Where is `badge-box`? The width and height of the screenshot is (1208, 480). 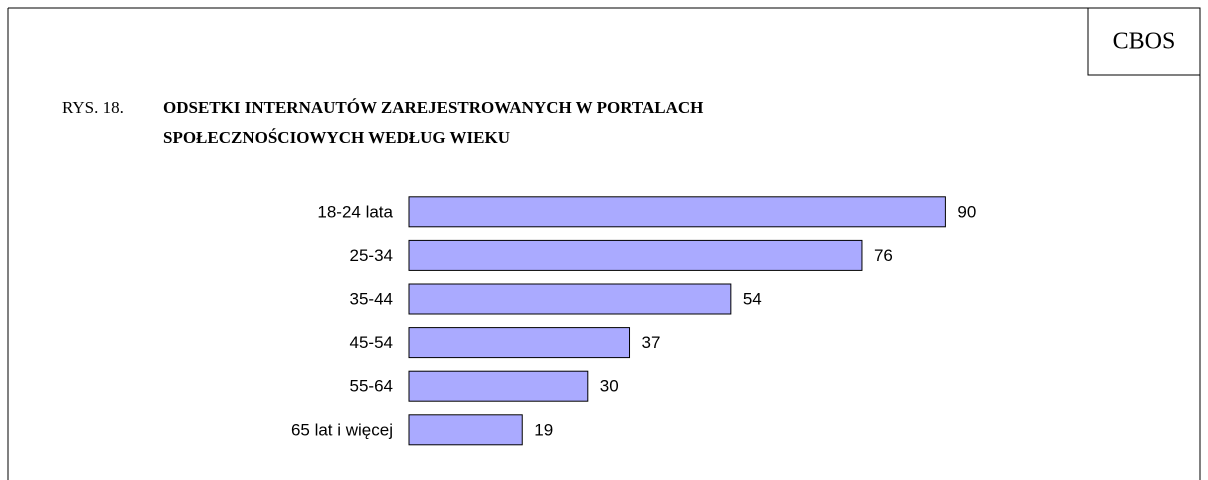 badge-box is located at coordinates (1144, 41).